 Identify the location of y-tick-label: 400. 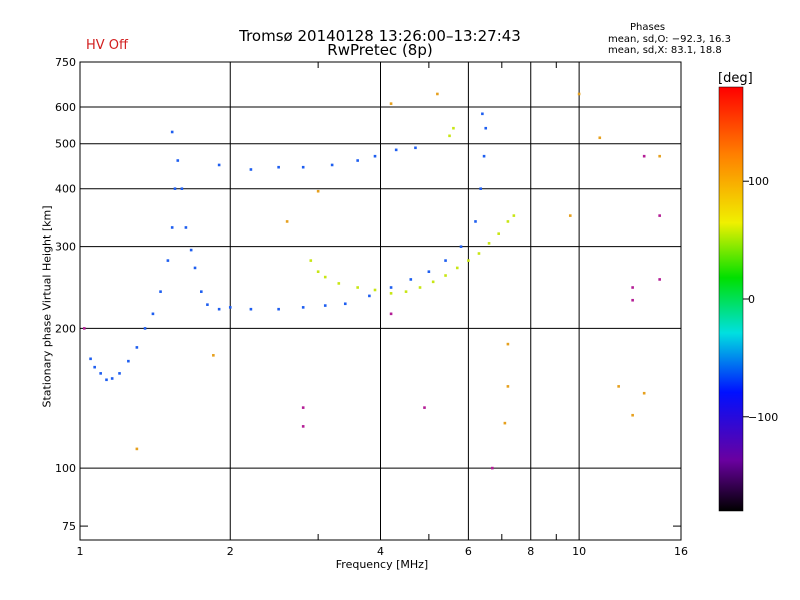
(65, 189).